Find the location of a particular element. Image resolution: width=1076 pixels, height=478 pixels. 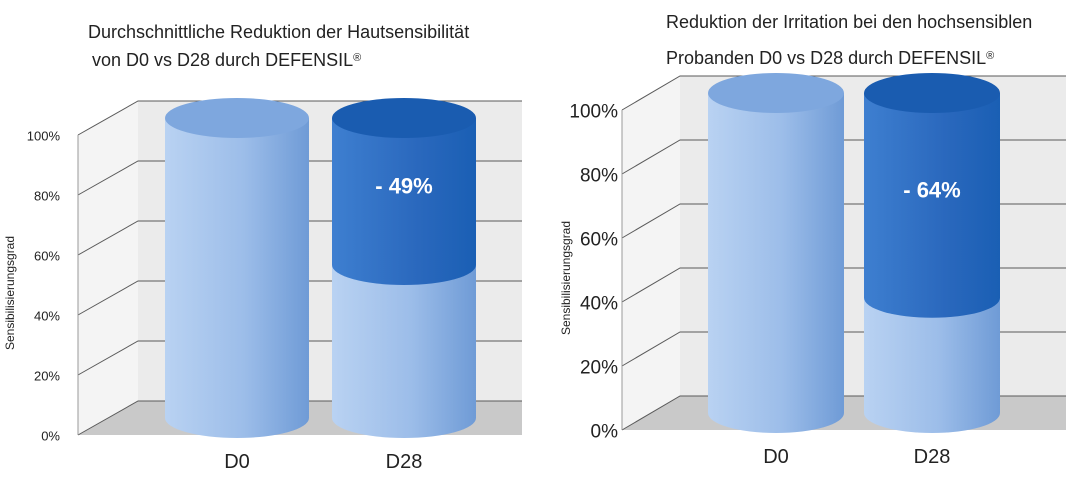

chart-title-line2-text: Probanden D0 vs D28 durch DEFENSIL is located at coordinates (826, 58).